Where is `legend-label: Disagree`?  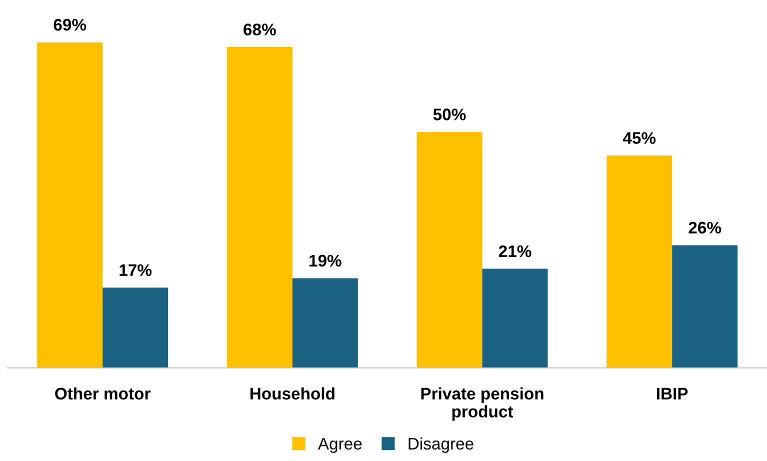
legend-label: Disagree is located at coordinates (441, 445).